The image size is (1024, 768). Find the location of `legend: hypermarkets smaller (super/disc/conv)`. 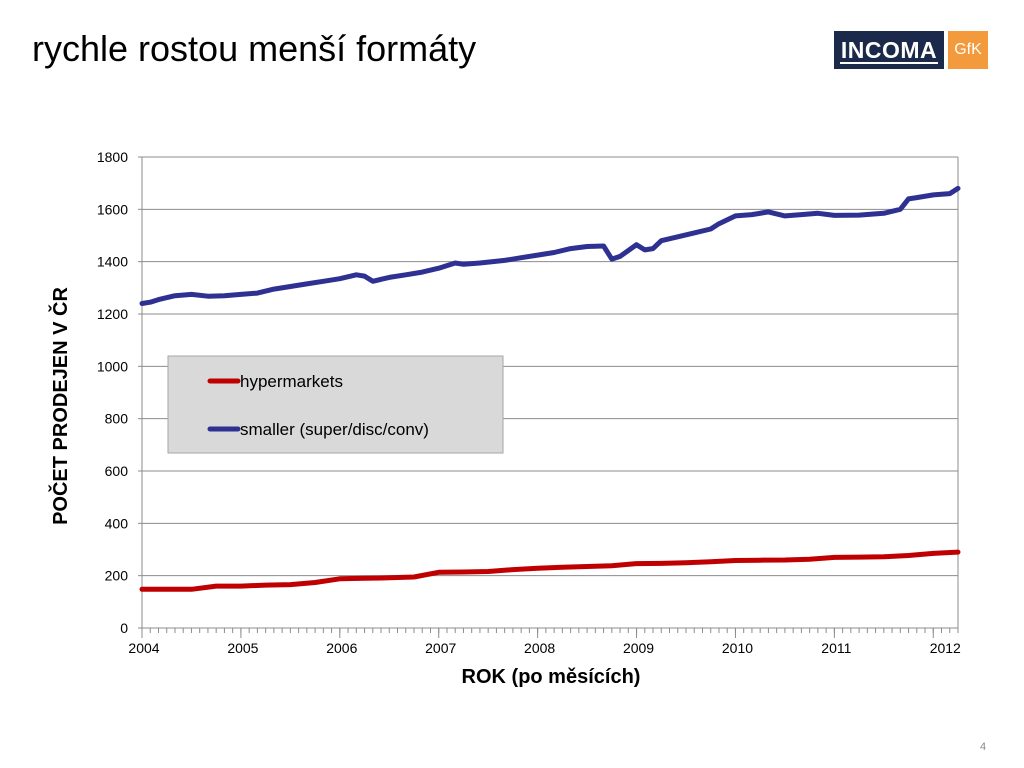

legend: hypermarkets smaller (super/disc/conv) is located at coordinates (335, 404).